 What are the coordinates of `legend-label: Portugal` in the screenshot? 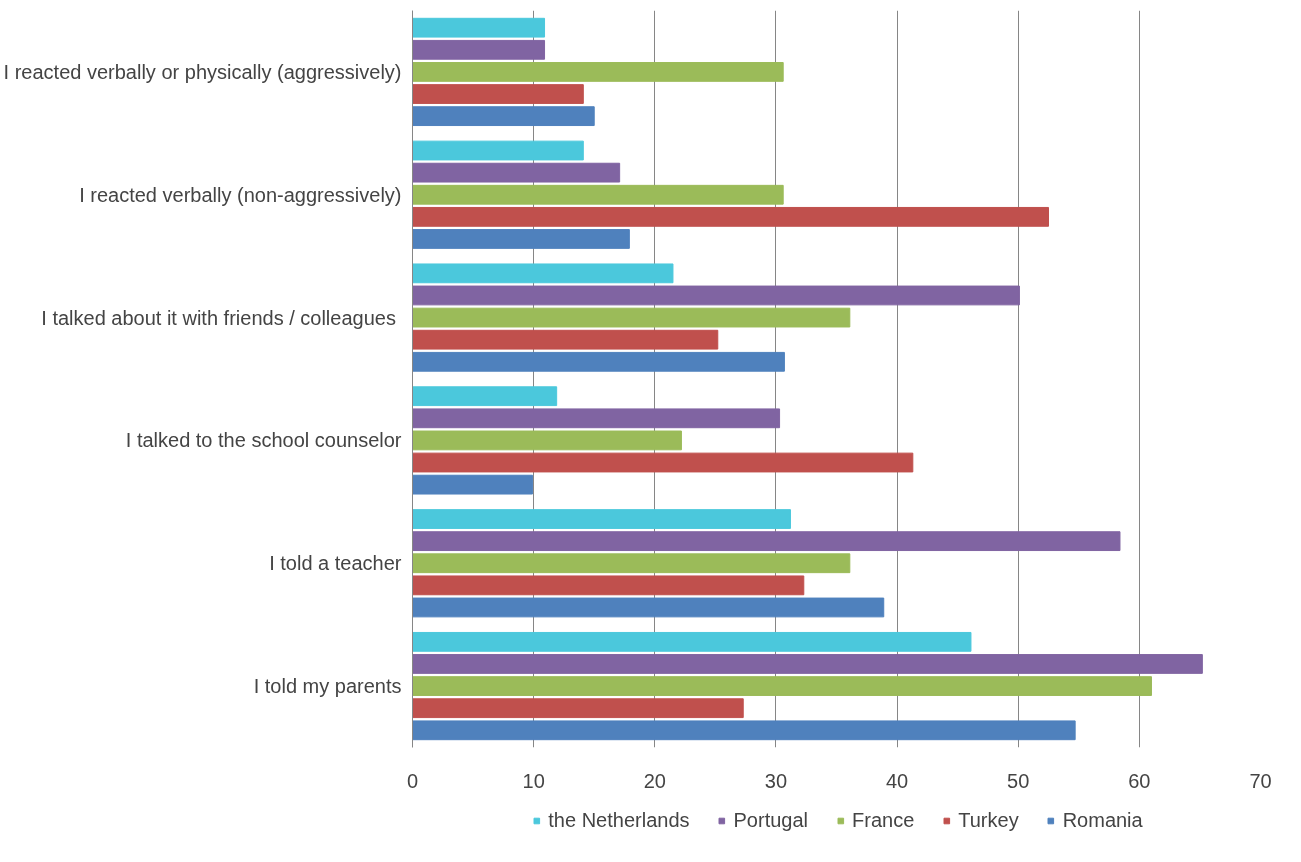 It's located at (771, 820).